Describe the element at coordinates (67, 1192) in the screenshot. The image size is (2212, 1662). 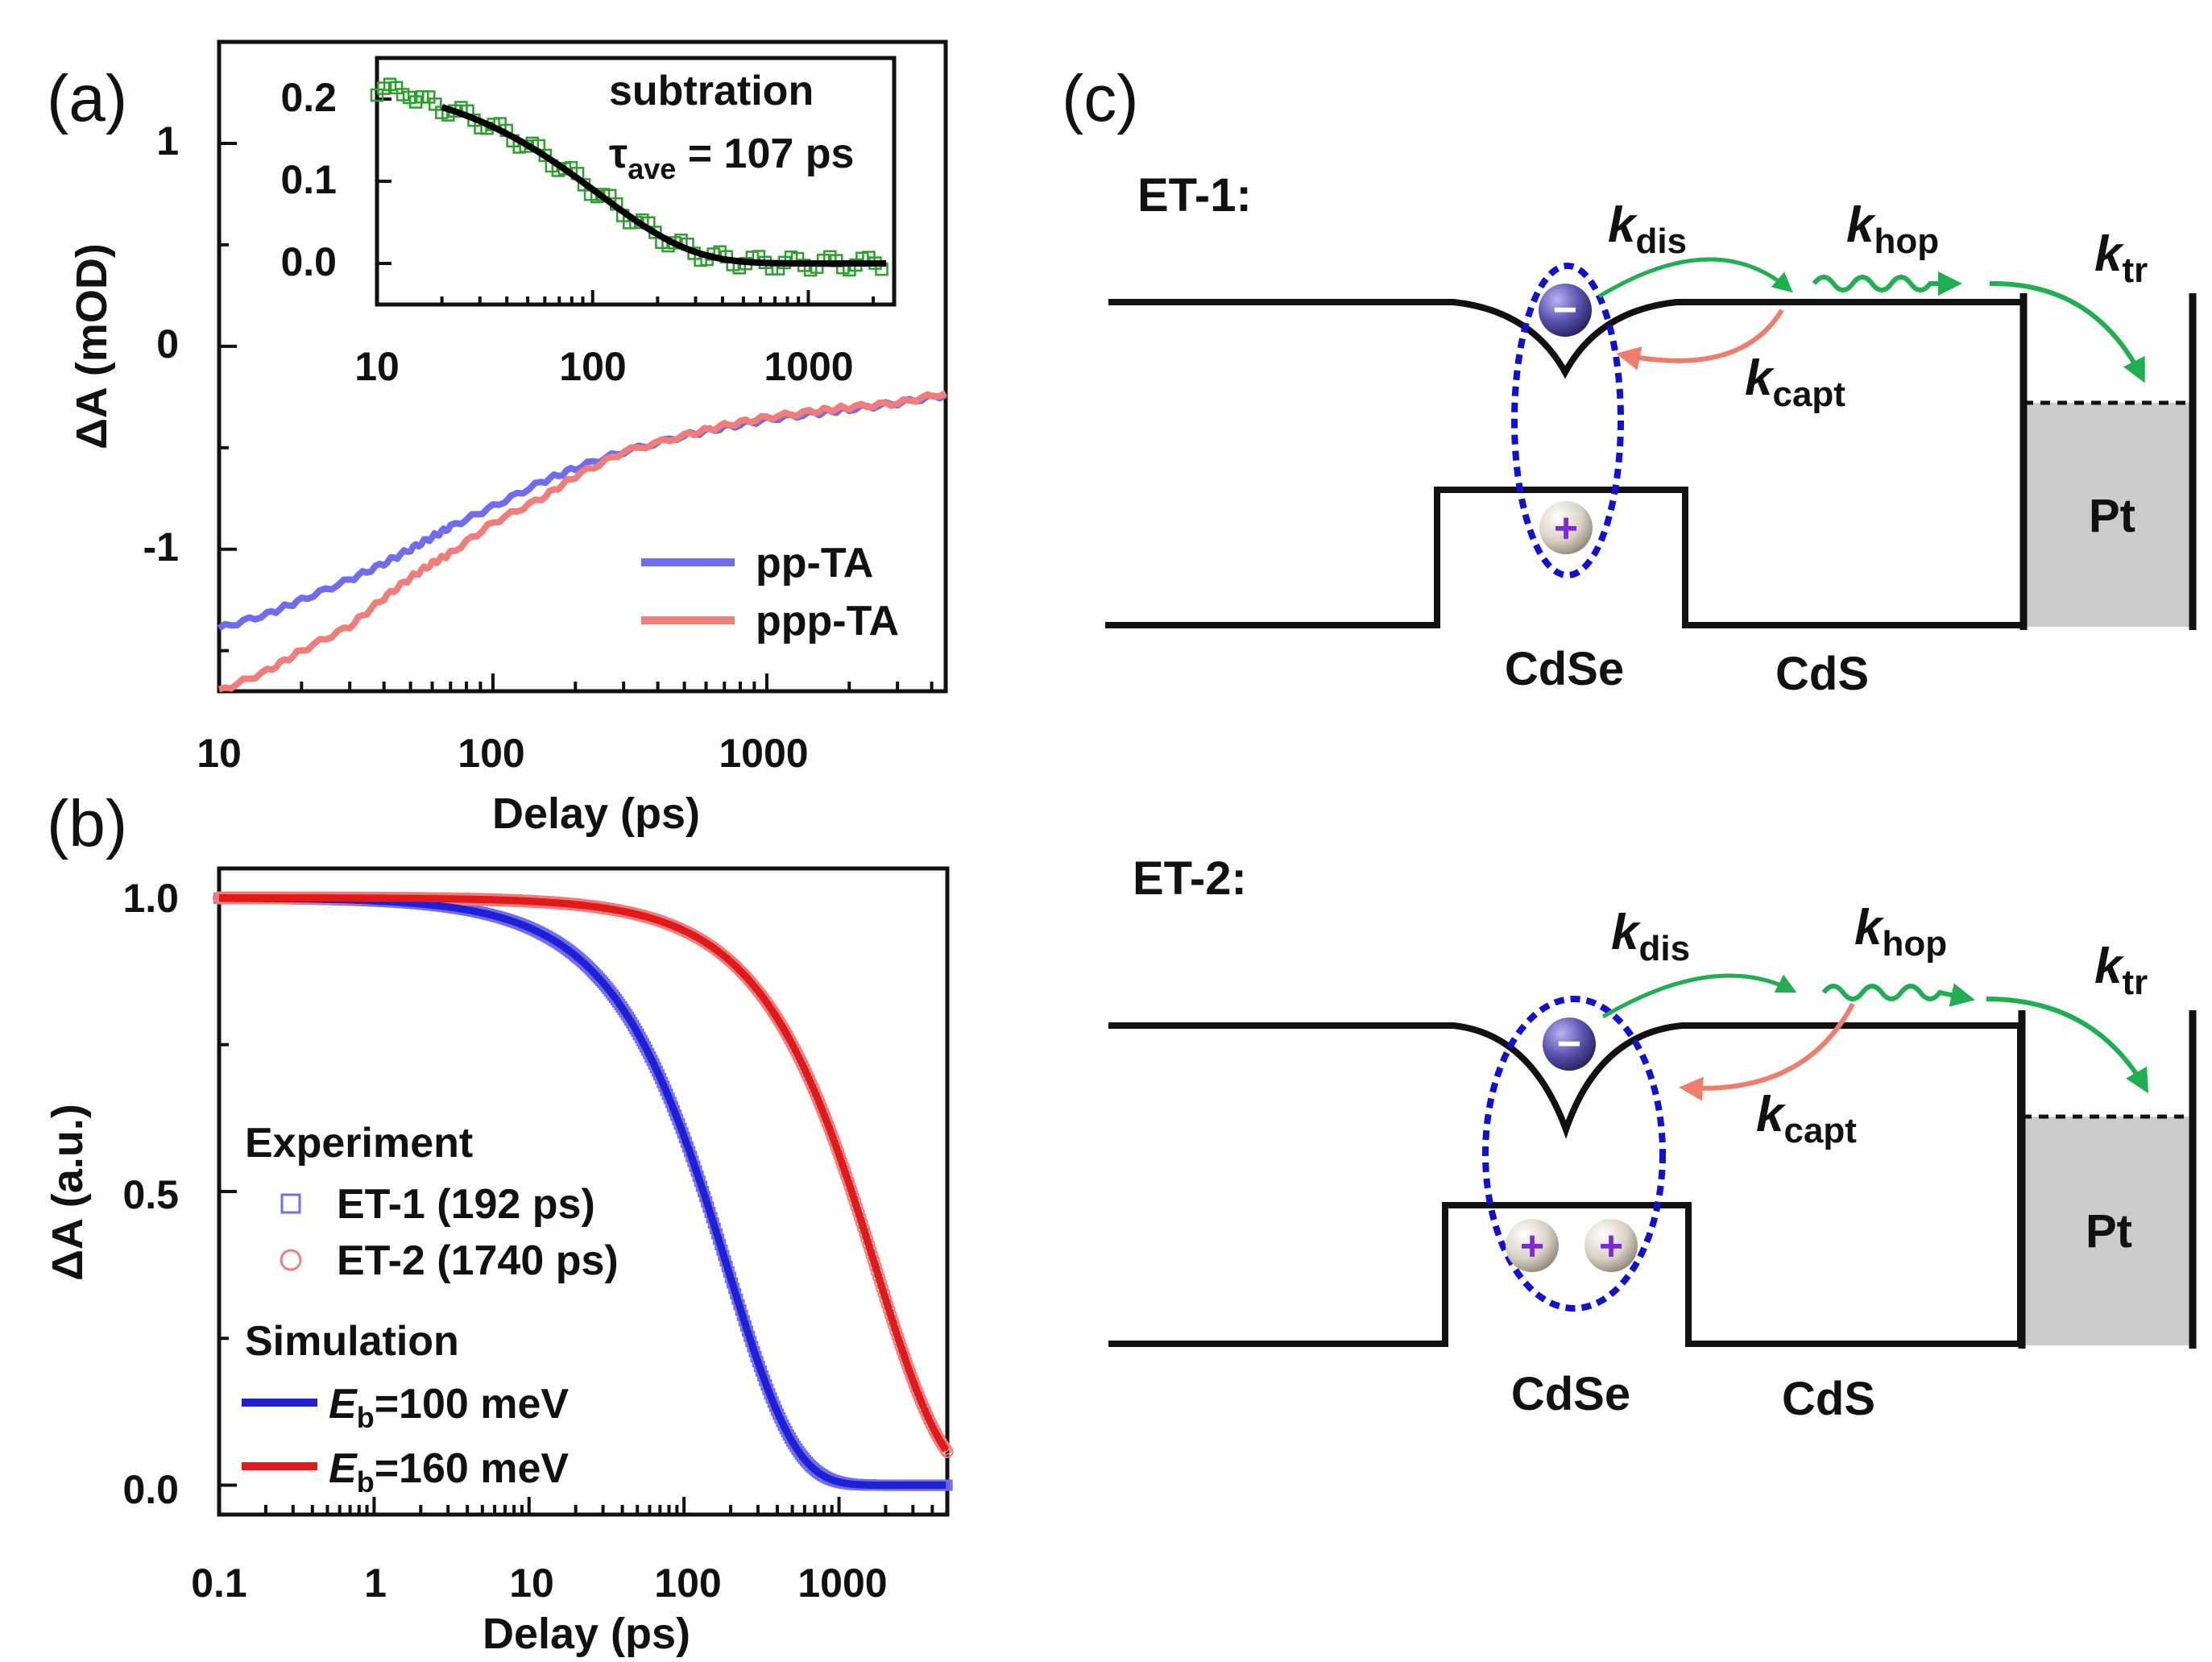
I see `panel-b-y-axis-title: ΔA (a.u.)` at that location.